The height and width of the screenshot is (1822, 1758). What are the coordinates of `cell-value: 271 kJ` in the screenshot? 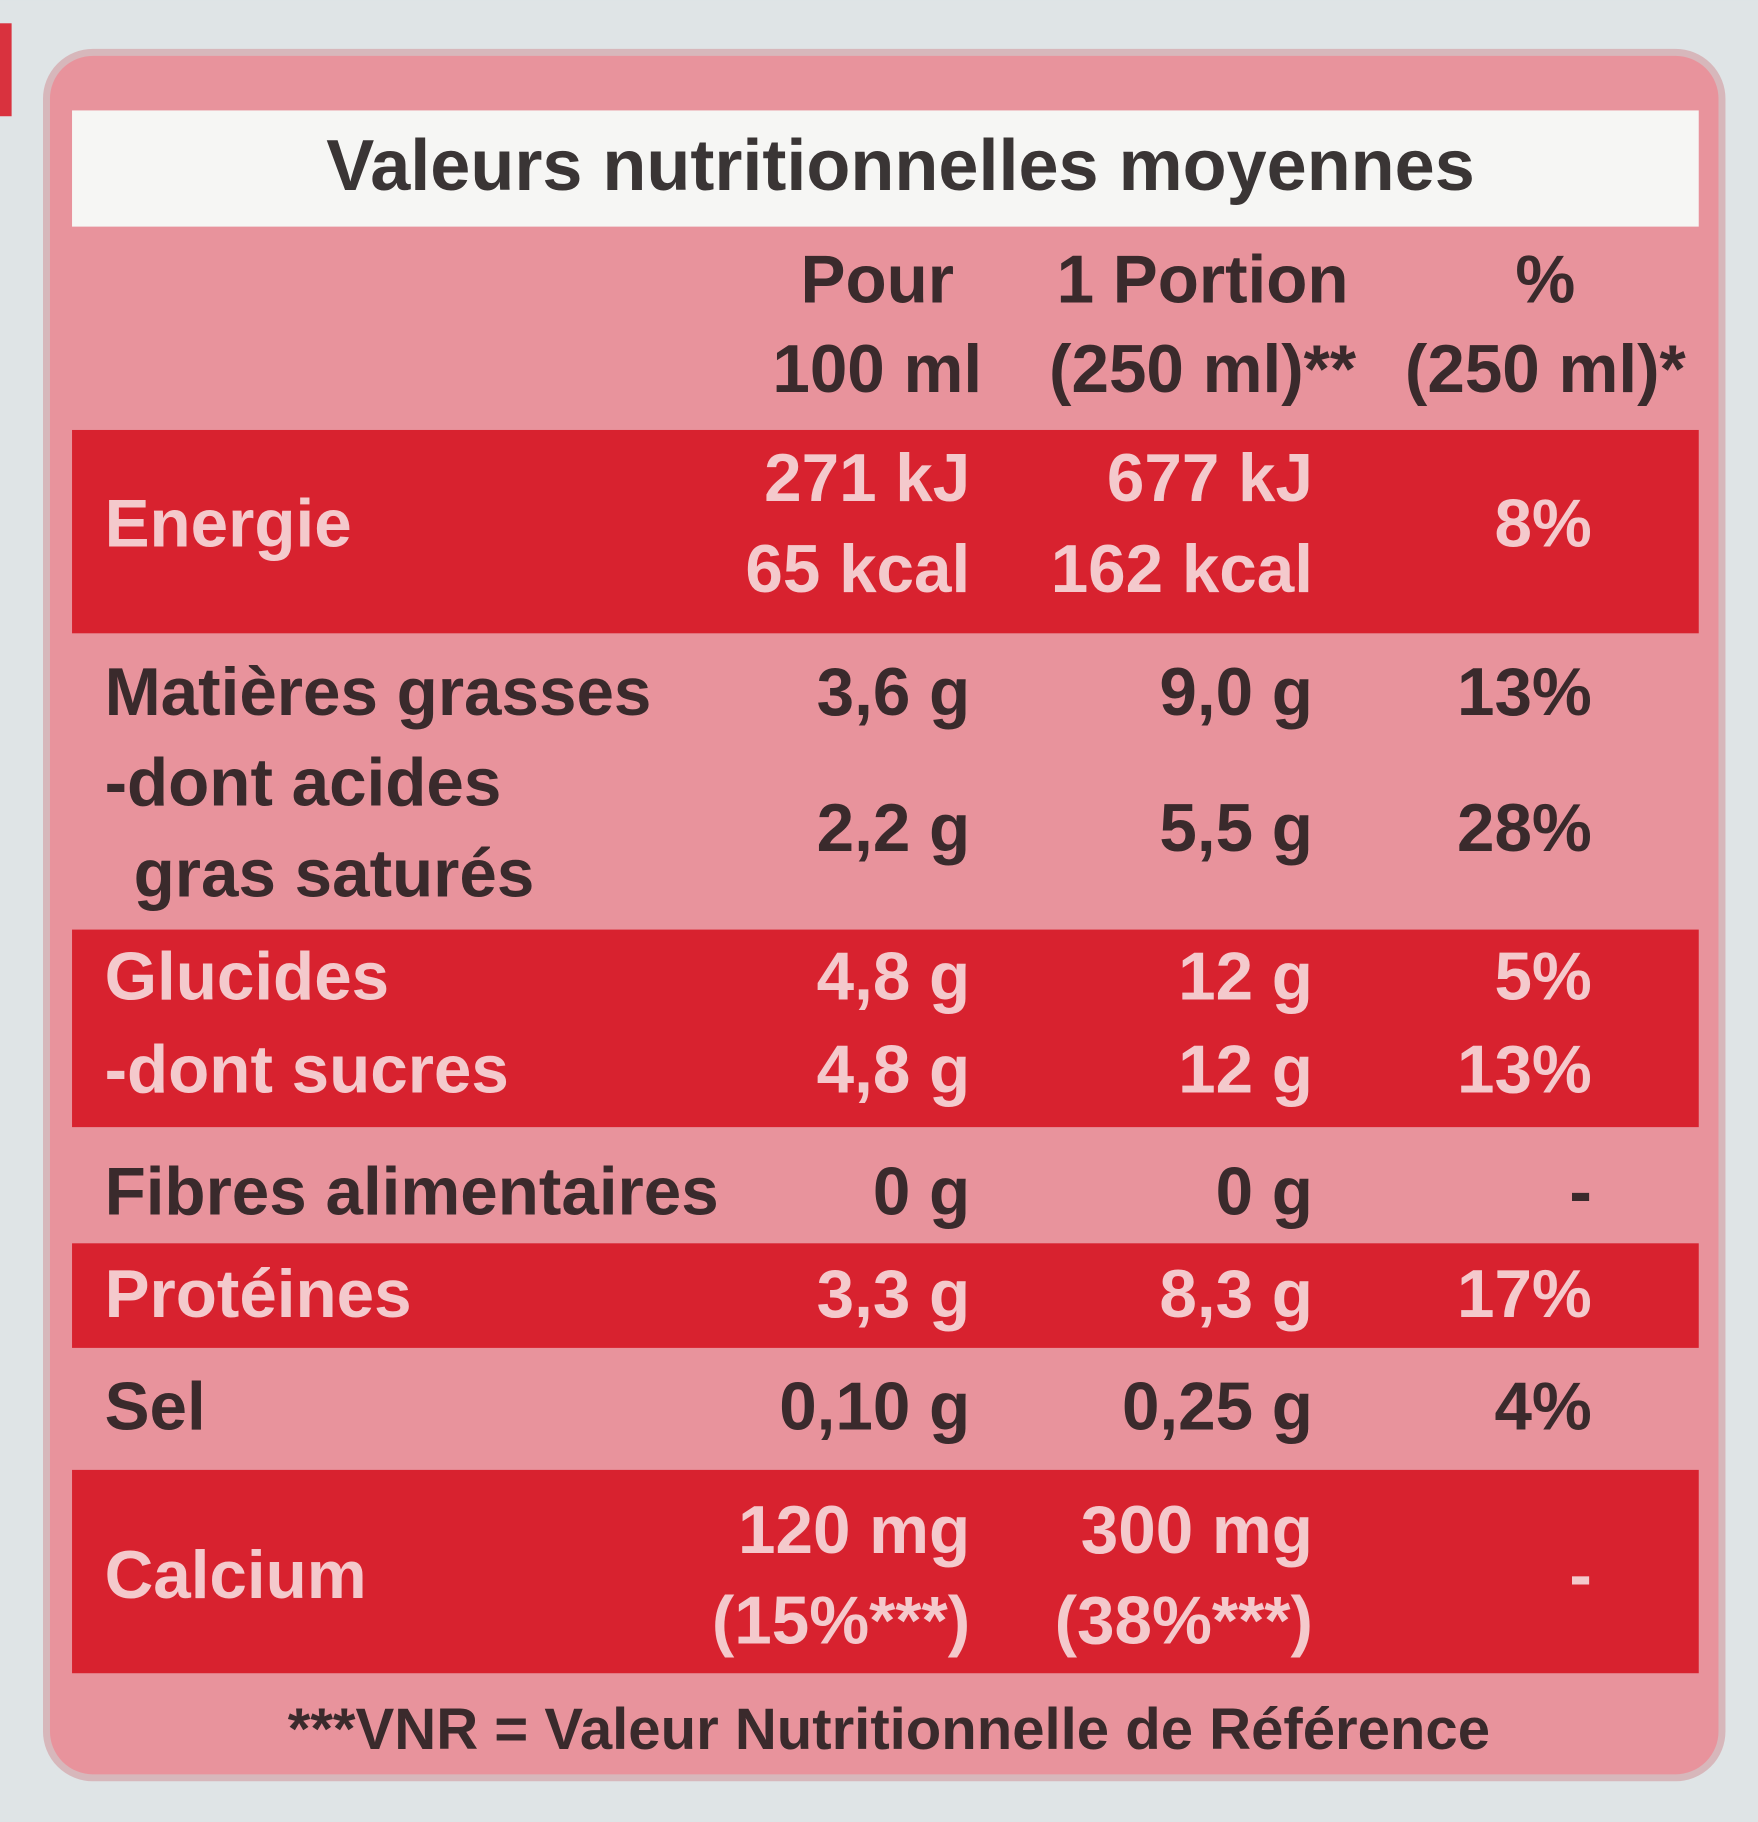 It's located at (867, 478).